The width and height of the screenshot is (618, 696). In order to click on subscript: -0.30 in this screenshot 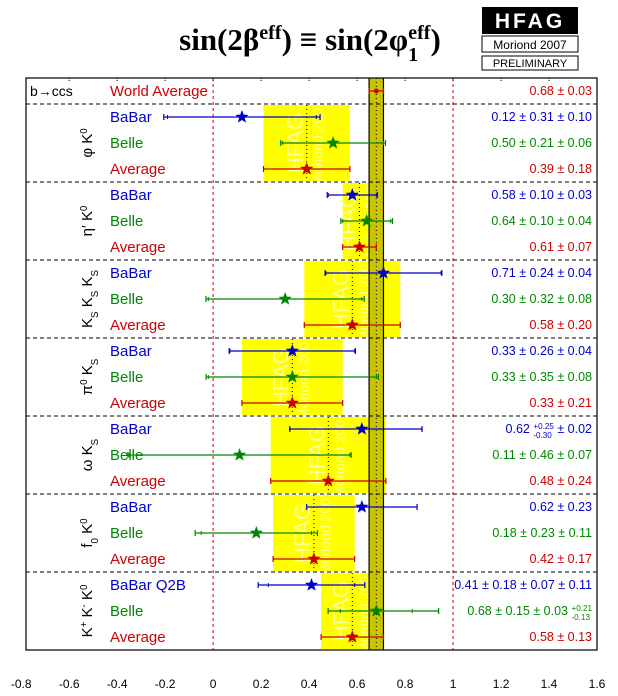, I will do `click(542, 435)`.